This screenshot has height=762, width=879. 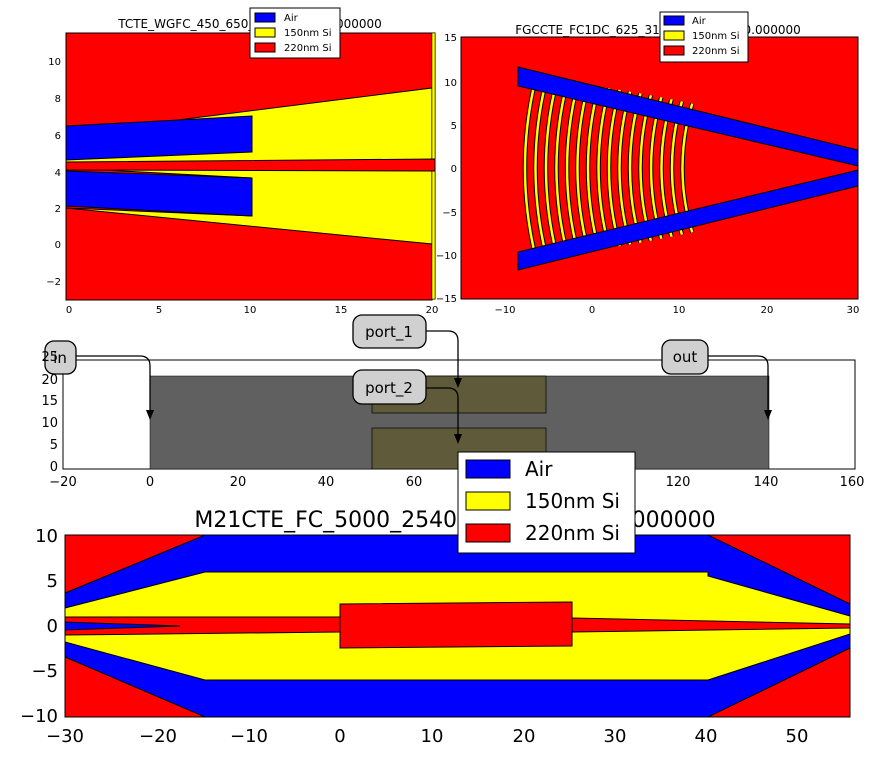 I want to click on top-left-y-tick-label: 6, so click(x=58, y=136).